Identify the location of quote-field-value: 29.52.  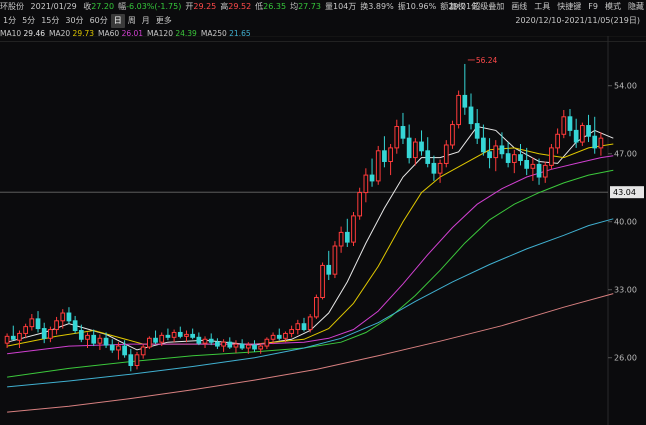
(240, 6).